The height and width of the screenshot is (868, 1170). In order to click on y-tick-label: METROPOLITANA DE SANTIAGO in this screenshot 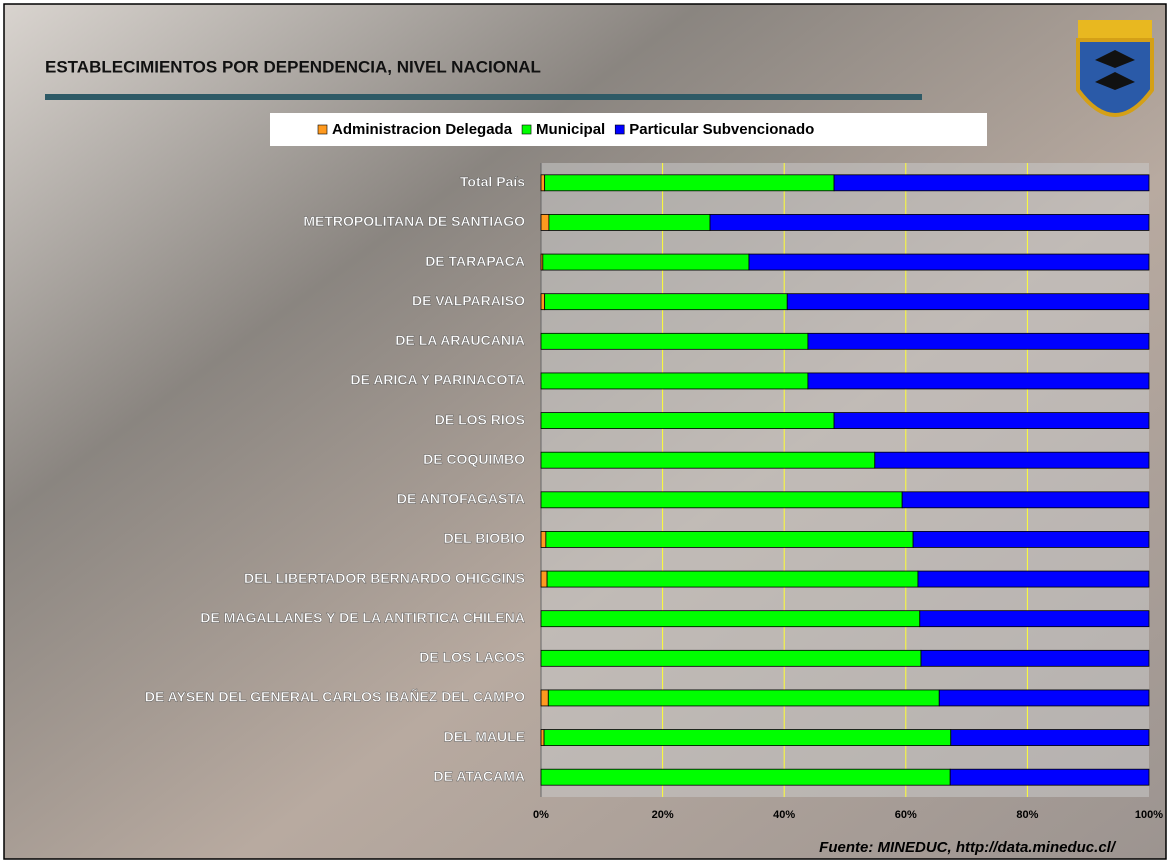, I will do `click(414, 221)`.